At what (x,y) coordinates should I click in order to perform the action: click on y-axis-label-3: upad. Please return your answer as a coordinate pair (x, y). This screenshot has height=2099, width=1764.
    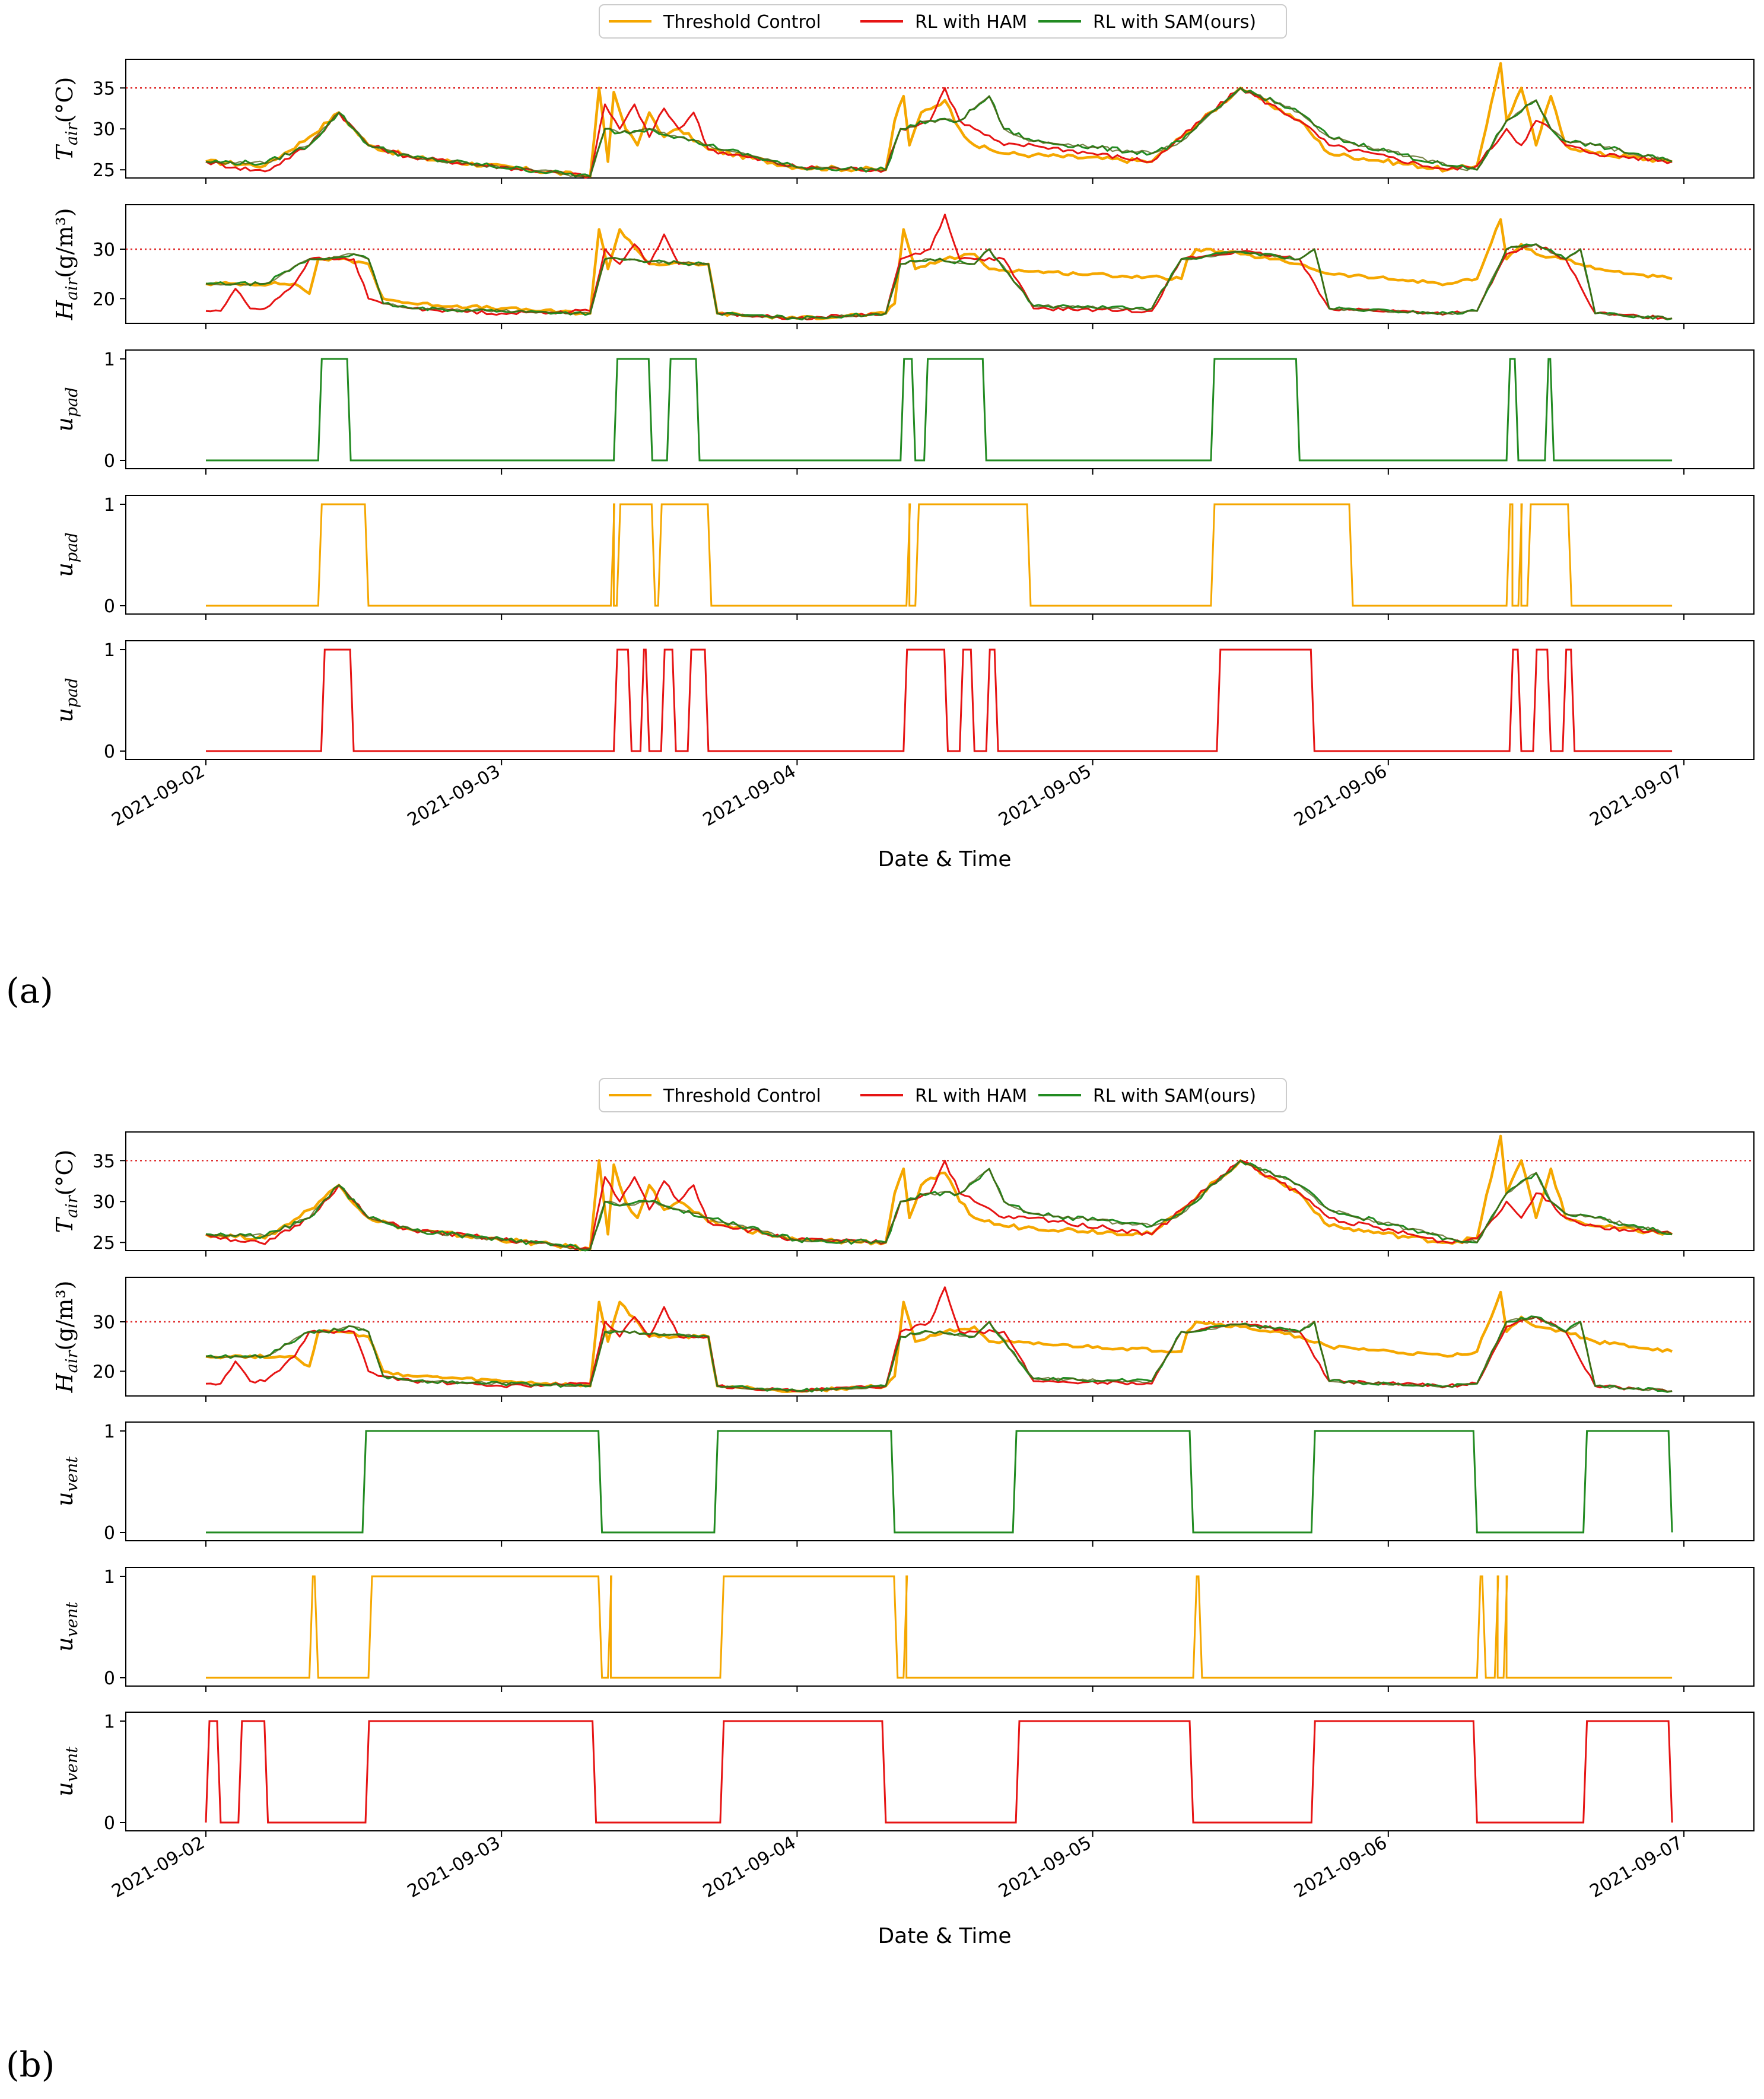
    Looking at the image, I should click on (66, 409).